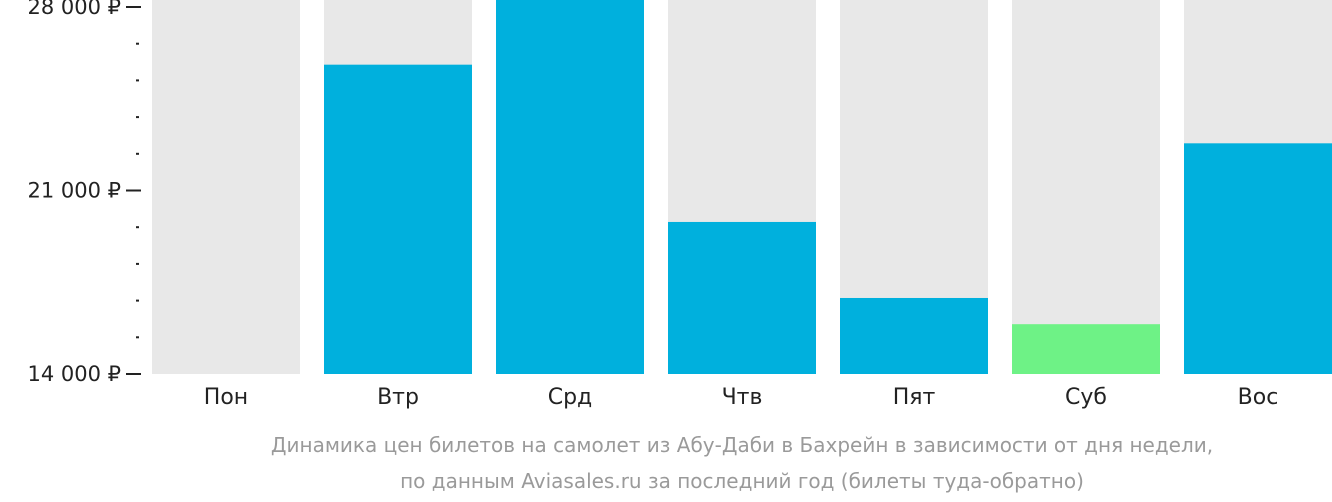  What do you see at coordinates (1258, 258) in the screenshot?
I see `bar-Вос` at bounding box center [1258, 258].